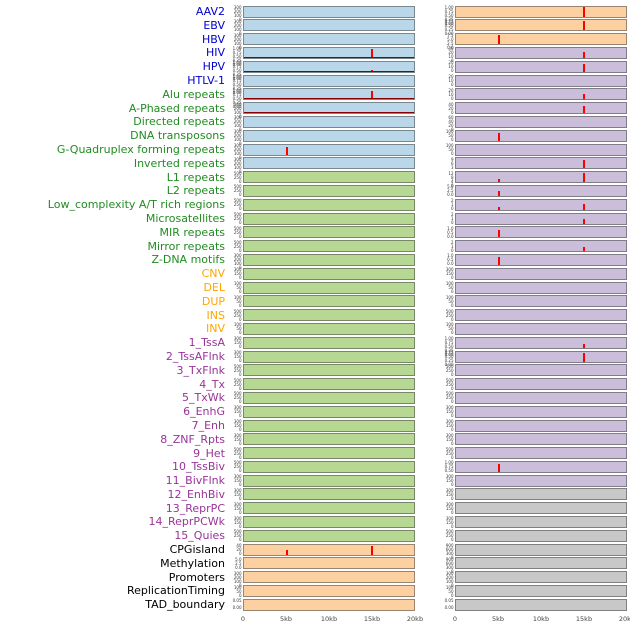 This screenshot has height=630, width=630. I want to click on y-ticks-right: 20 10 0, so click(435, 94).